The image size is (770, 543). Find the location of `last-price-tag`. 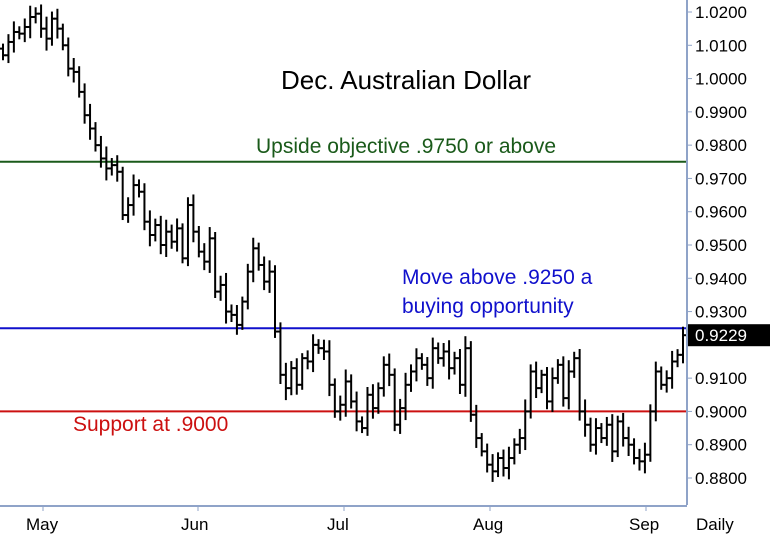

last-price-tag is located at coordinates (729, 335).